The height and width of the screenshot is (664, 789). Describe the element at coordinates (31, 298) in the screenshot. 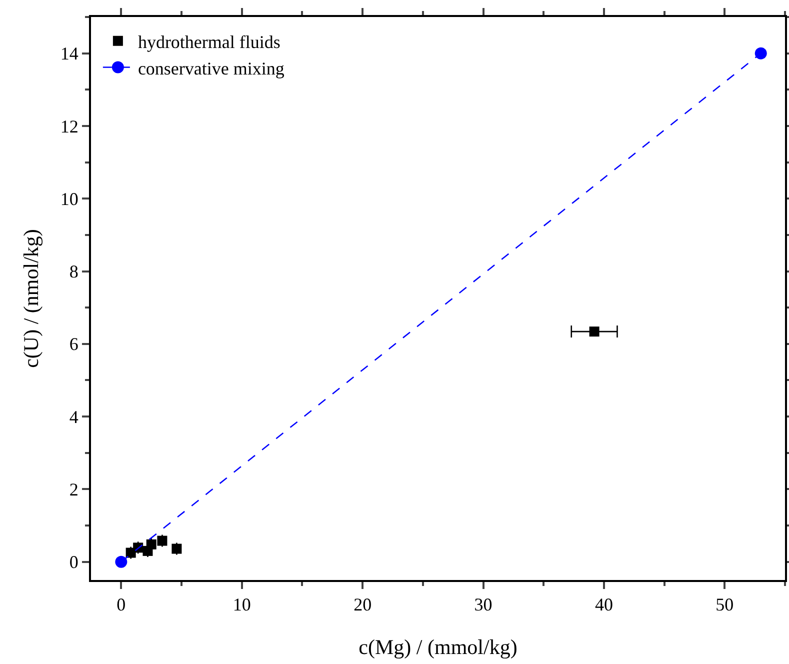

I see `y-axis-title: c(U) / (nmol/kg)` at that location.